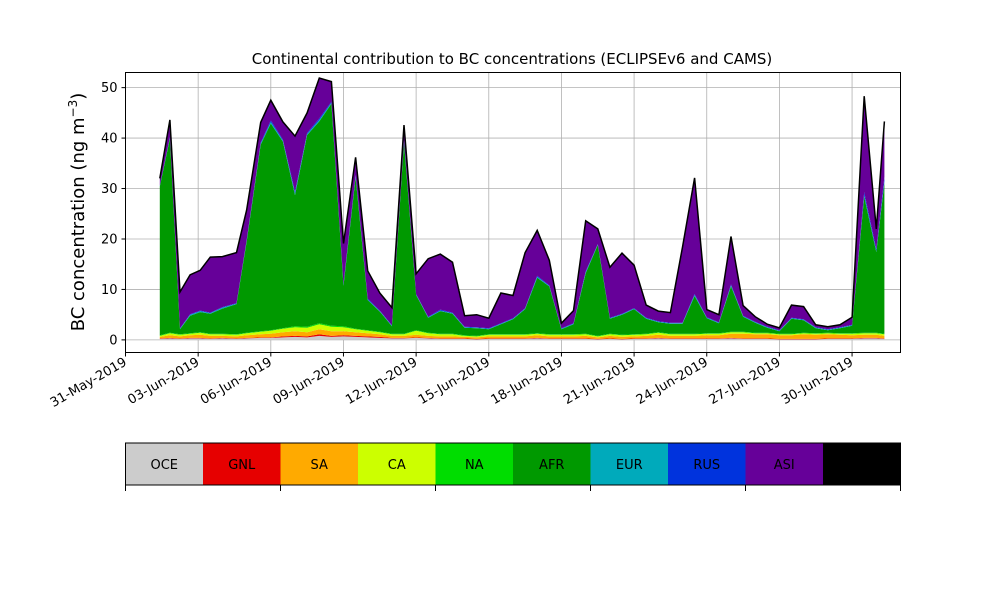 The width and height of the screenshot is (1000, 600). I want to click on y-axis-label-main: BC concentration (ng m, so click(78, 224).